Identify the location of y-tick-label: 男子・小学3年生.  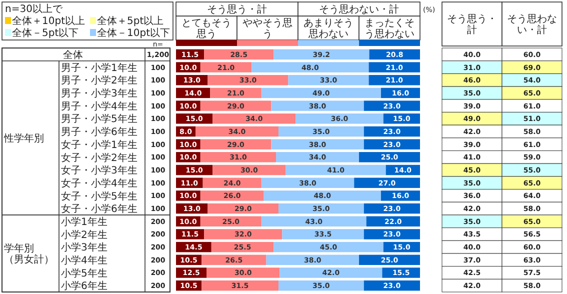
(99, 94).